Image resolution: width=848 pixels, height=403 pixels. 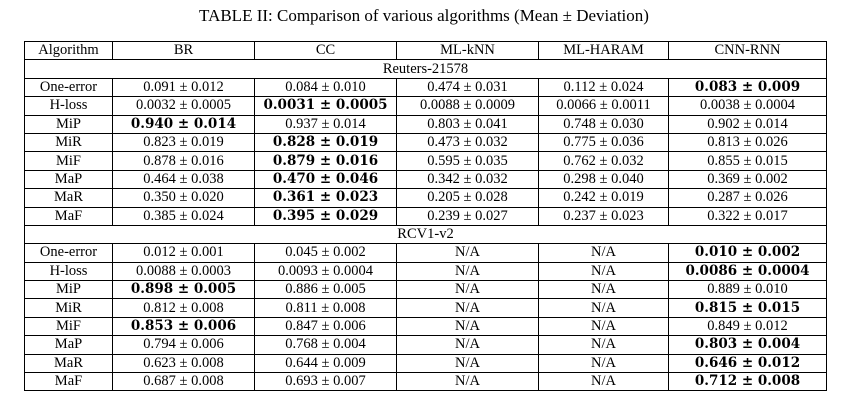 I want to click on table-cell: 0.083 ± 0.009, so click(x=747, y=87).